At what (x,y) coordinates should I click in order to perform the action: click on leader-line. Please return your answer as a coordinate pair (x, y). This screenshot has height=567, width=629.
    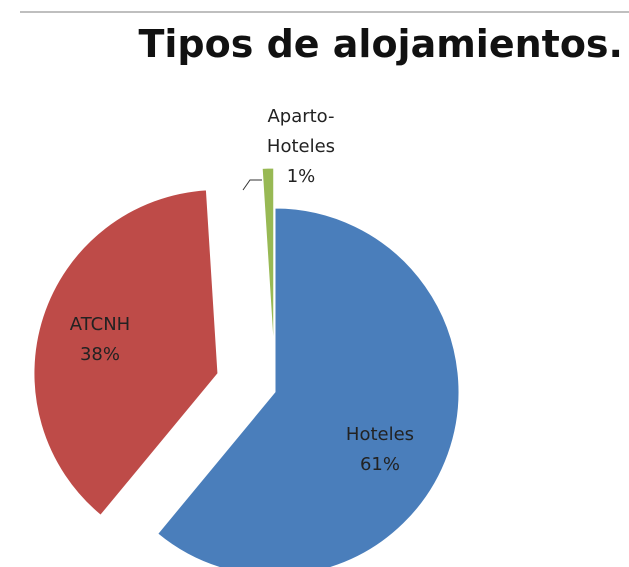
    Looking at the image, I should click on (252, 185).